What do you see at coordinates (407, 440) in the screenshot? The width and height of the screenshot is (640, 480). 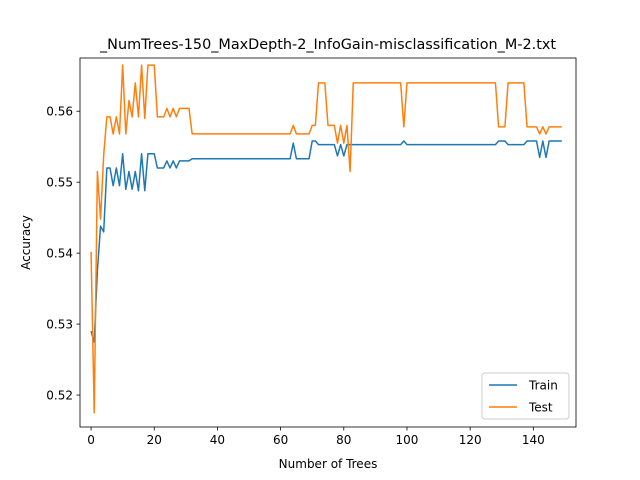 I see `x-tick-label: 100` at bounding box center [407, 440].